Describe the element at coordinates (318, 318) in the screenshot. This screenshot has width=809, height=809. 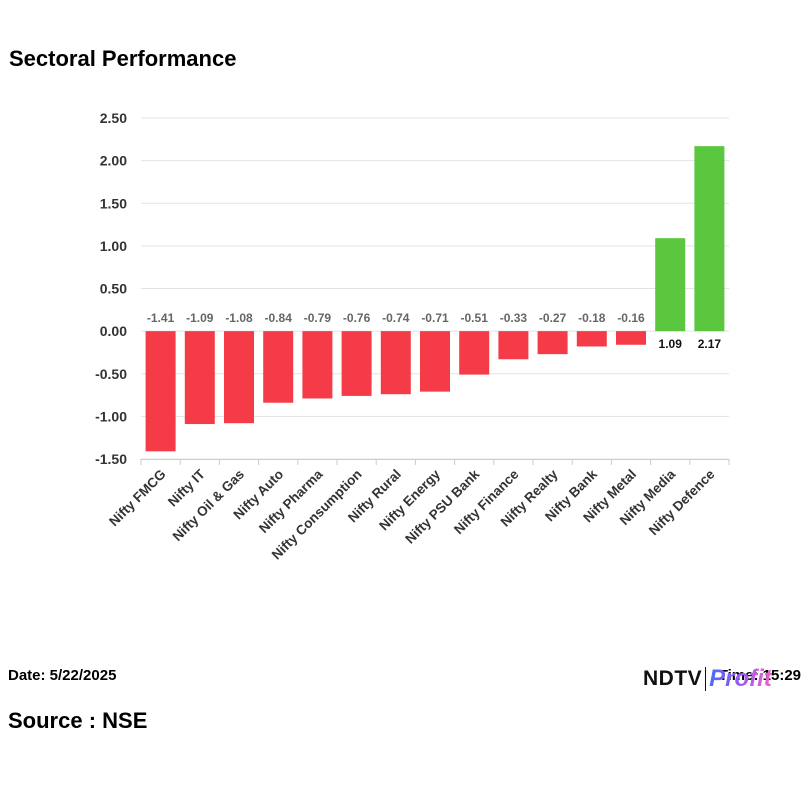
I see `bar-value-label: -0.79` at that location.